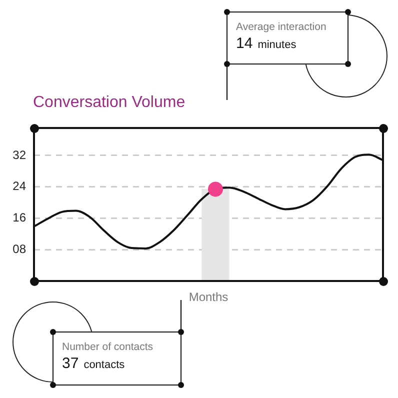 This screenshot has height=398, width=398. What do you see at coordinates (19, 186) in the screenshot?
I see `y-tick-label: 24` at bounding box center [19, 186].